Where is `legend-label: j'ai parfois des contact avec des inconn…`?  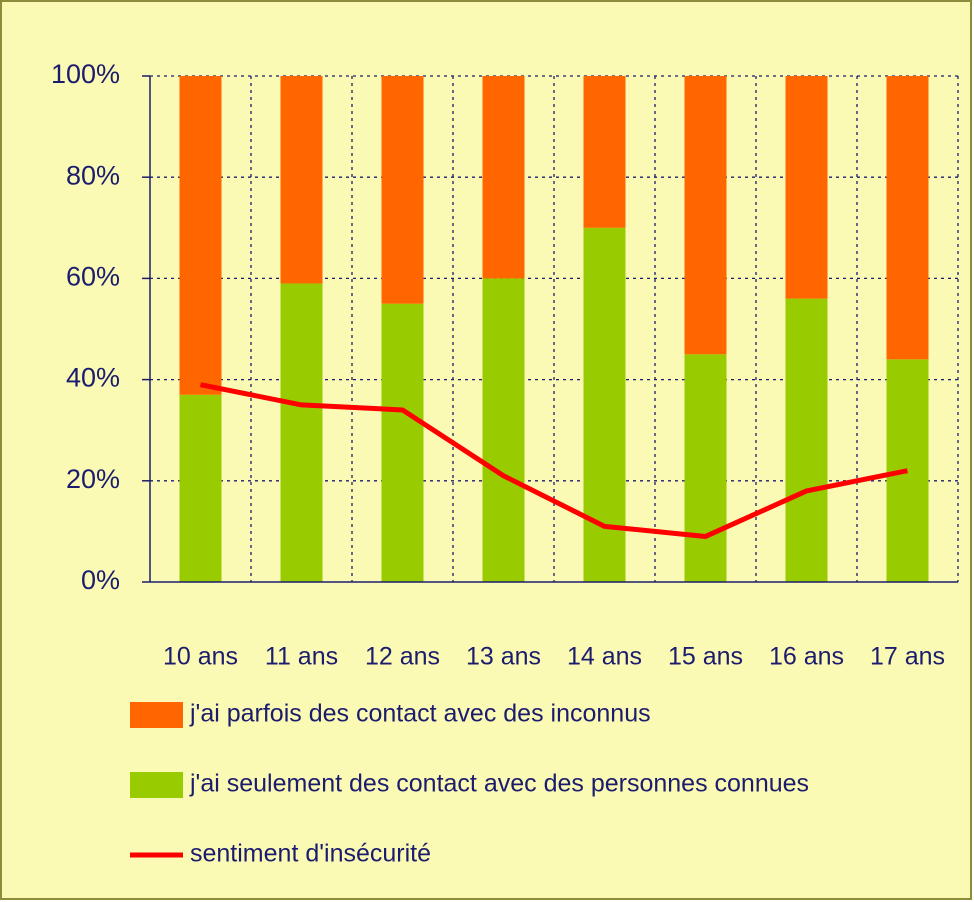
legend-label: j'ai parfois des contact avec des inconn… is located at coordinates (420, 714).